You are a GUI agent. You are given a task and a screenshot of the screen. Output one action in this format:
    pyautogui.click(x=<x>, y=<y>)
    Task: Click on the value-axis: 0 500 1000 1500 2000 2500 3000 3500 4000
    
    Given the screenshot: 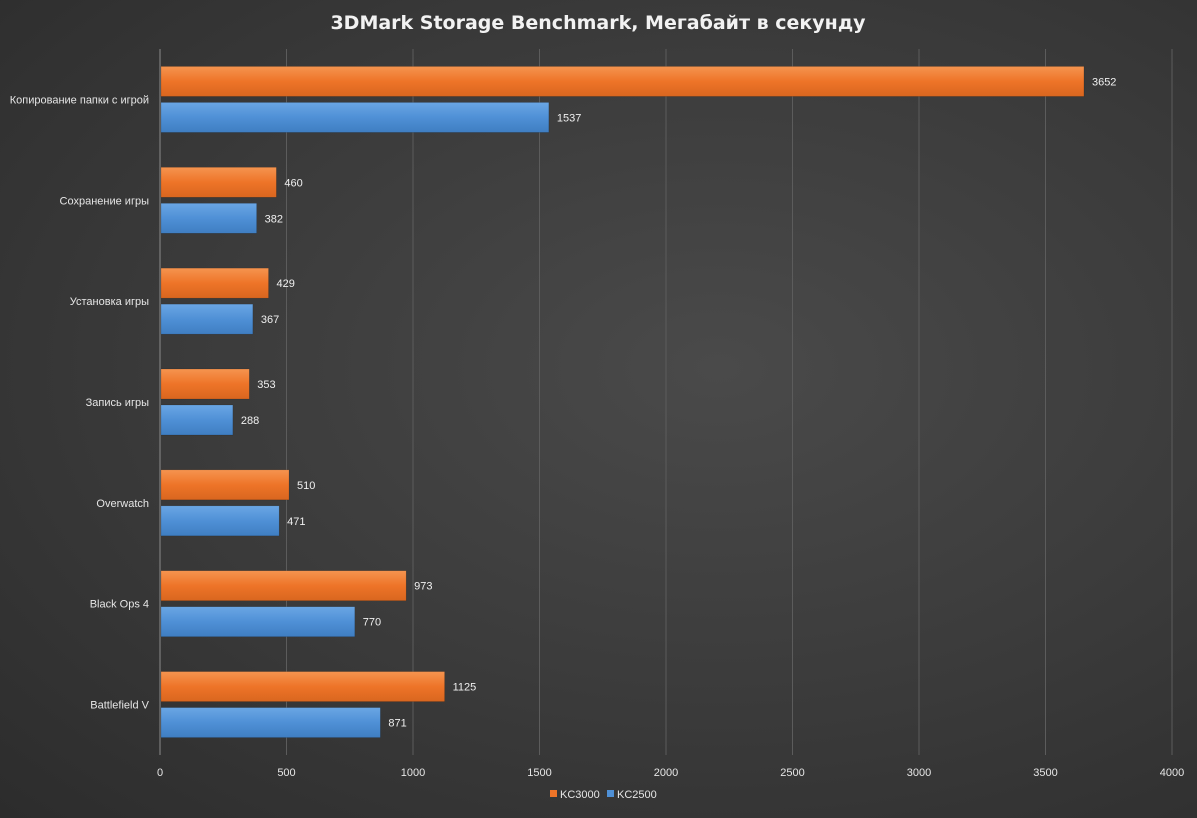 What is the action you would take?
    pyautogui.click(x=670, y=773)
    